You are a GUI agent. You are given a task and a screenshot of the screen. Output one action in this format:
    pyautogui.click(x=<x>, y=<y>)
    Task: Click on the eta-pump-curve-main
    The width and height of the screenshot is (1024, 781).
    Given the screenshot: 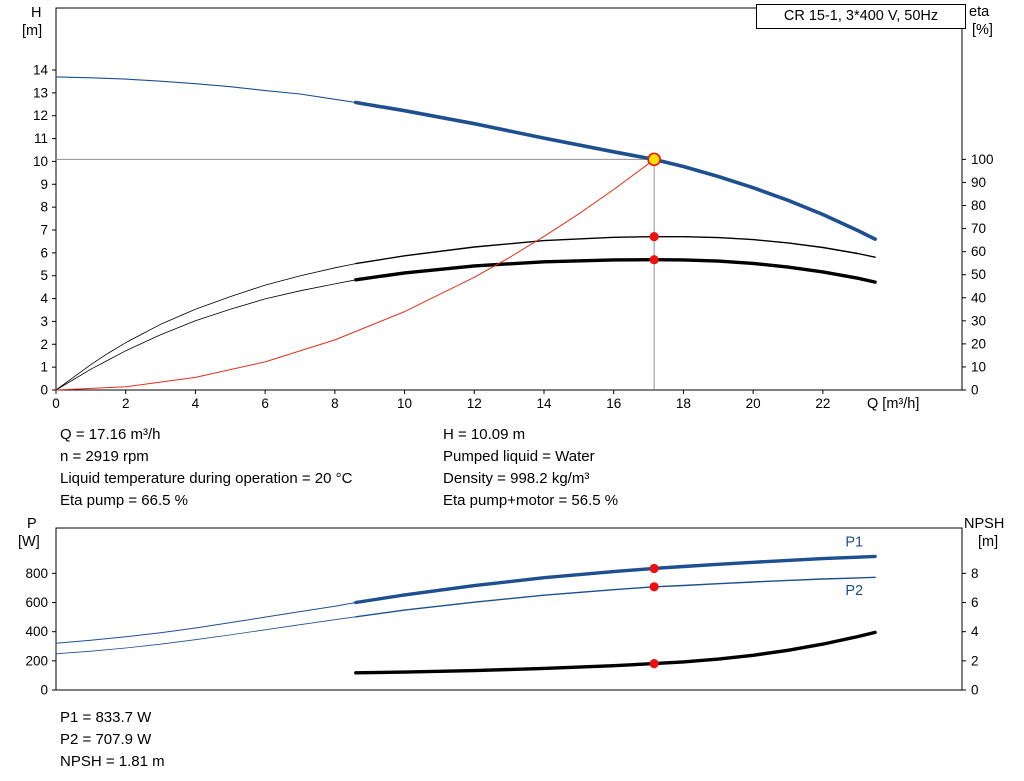 What is the action you would take?
    pyautogui.click(x=615, y=250)
    